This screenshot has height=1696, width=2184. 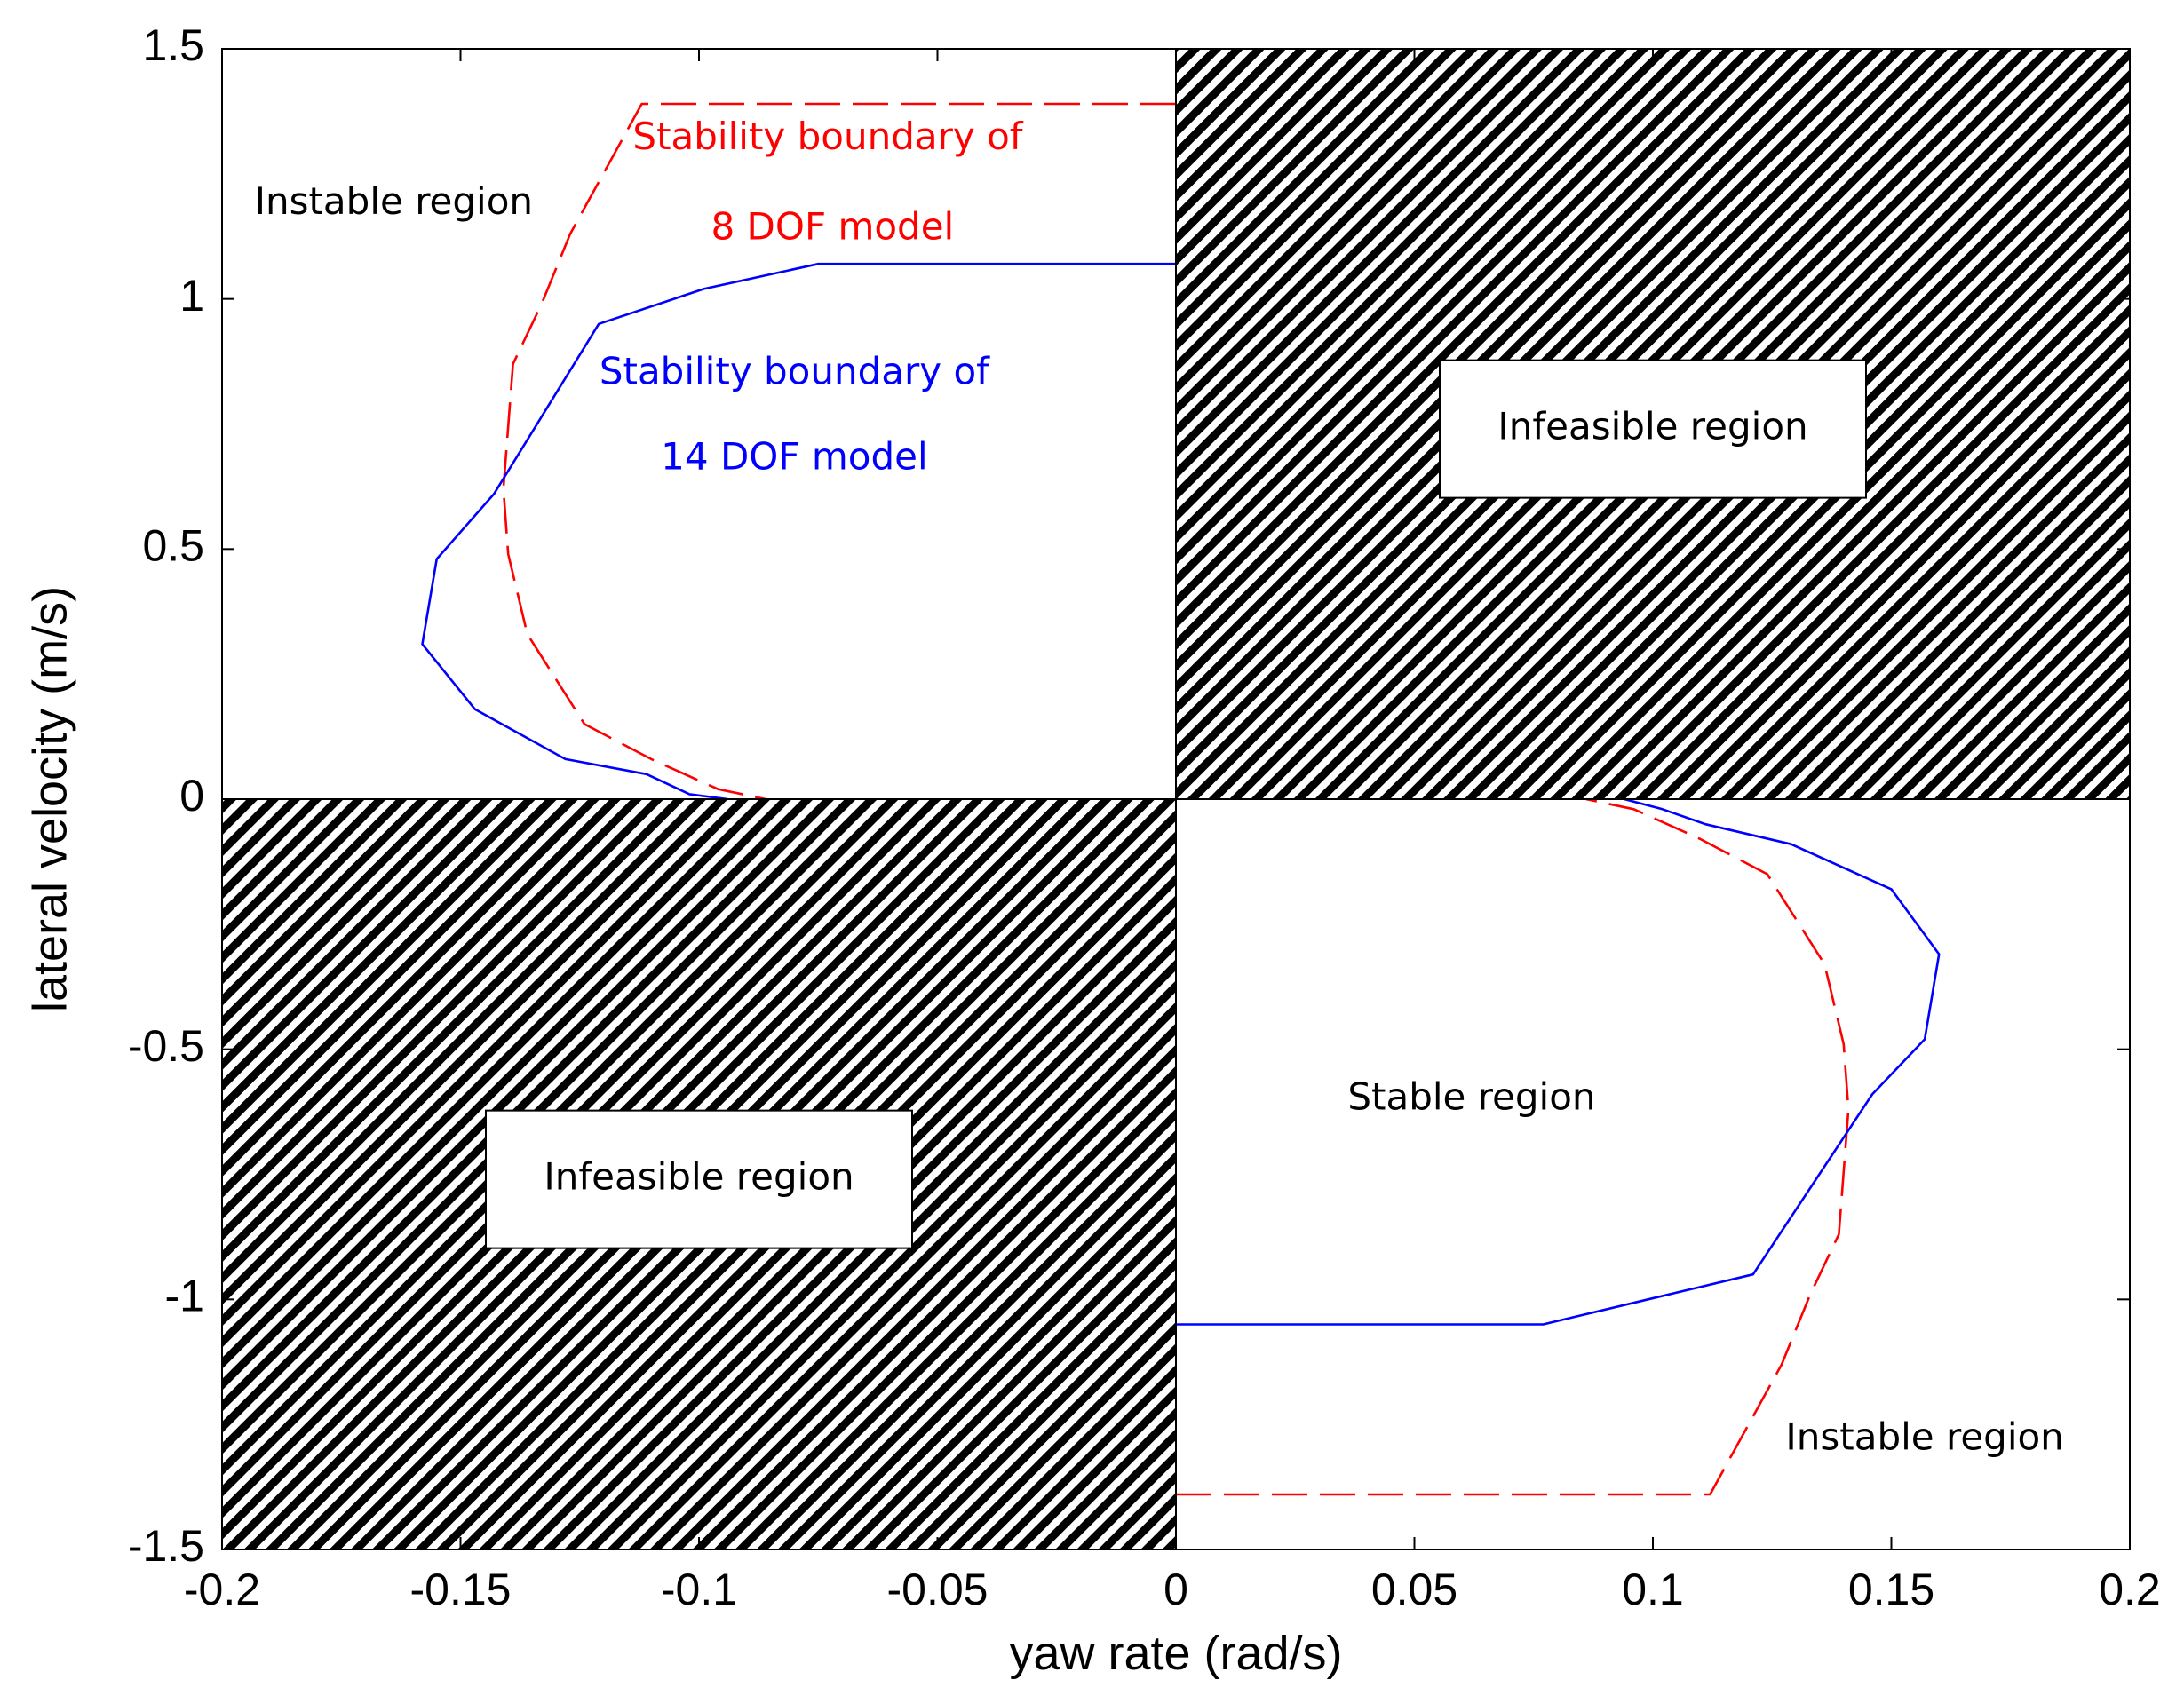 What do you see at coordinates (1924, 1437) in the screenshot?
I see `instable-region-lower-label: Instable region` at bounding box center [1924, 1437].